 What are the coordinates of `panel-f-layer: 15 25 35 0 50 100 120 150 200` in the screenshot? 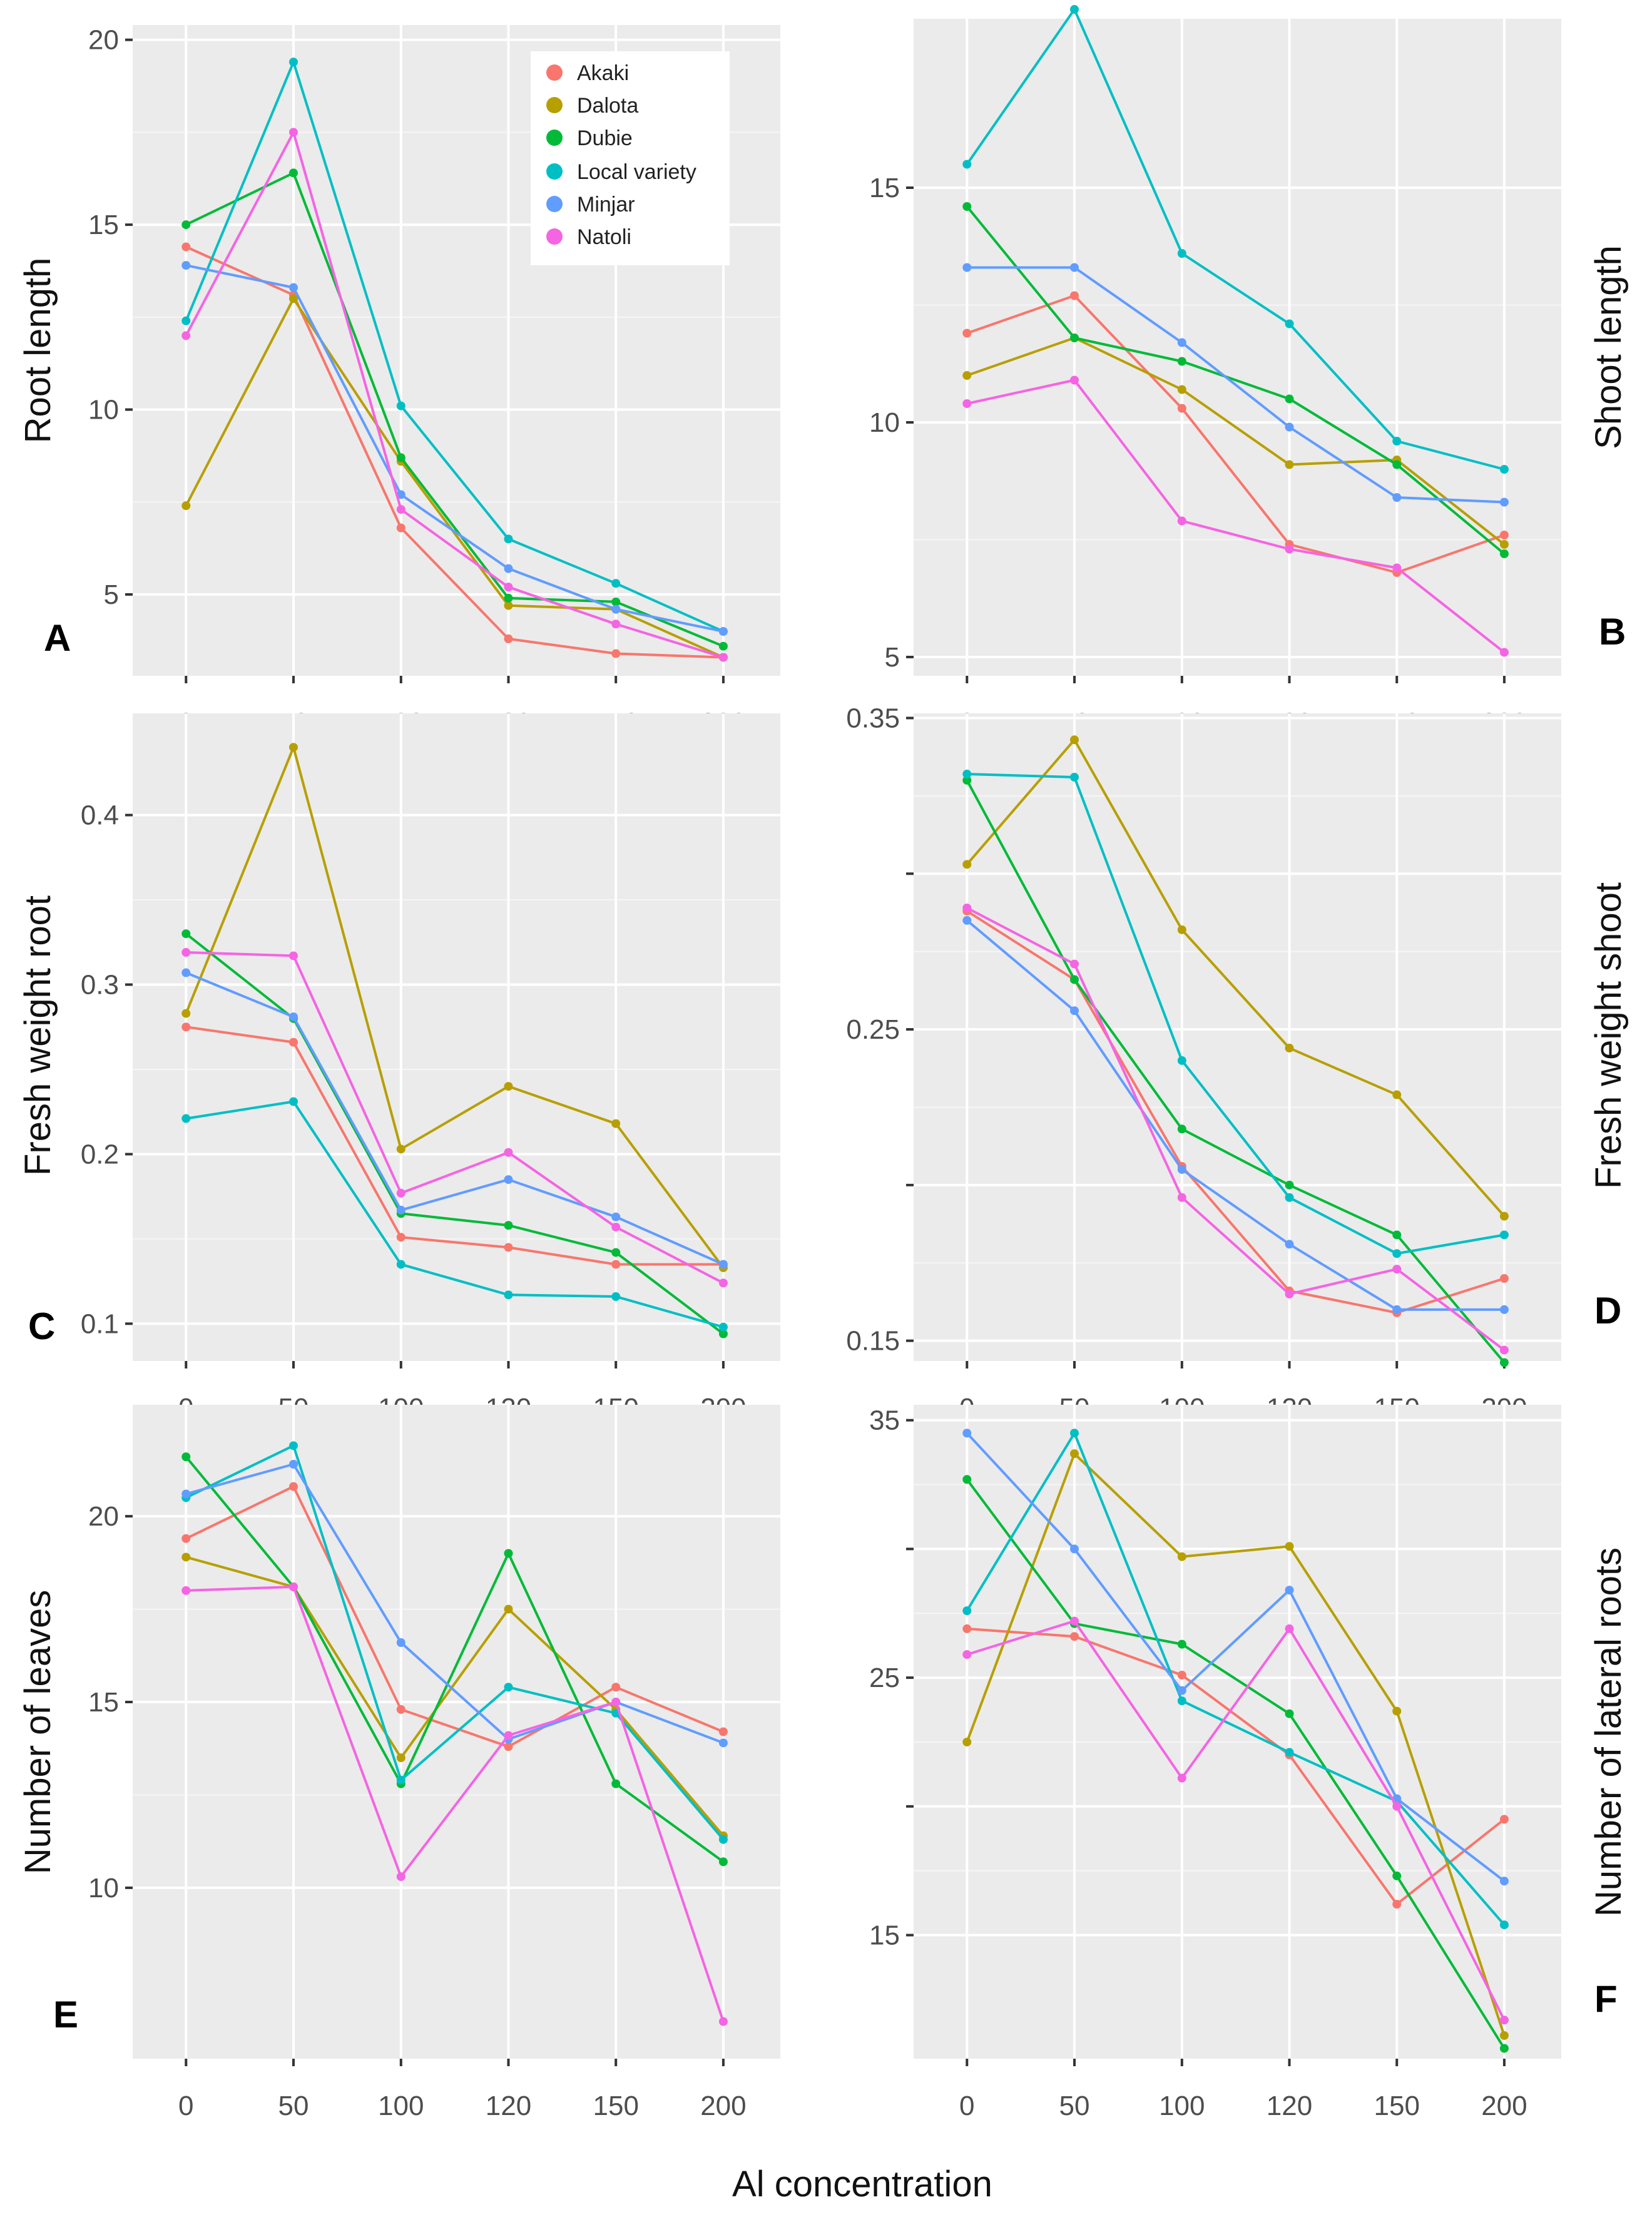 It's located at (1215, 1763).